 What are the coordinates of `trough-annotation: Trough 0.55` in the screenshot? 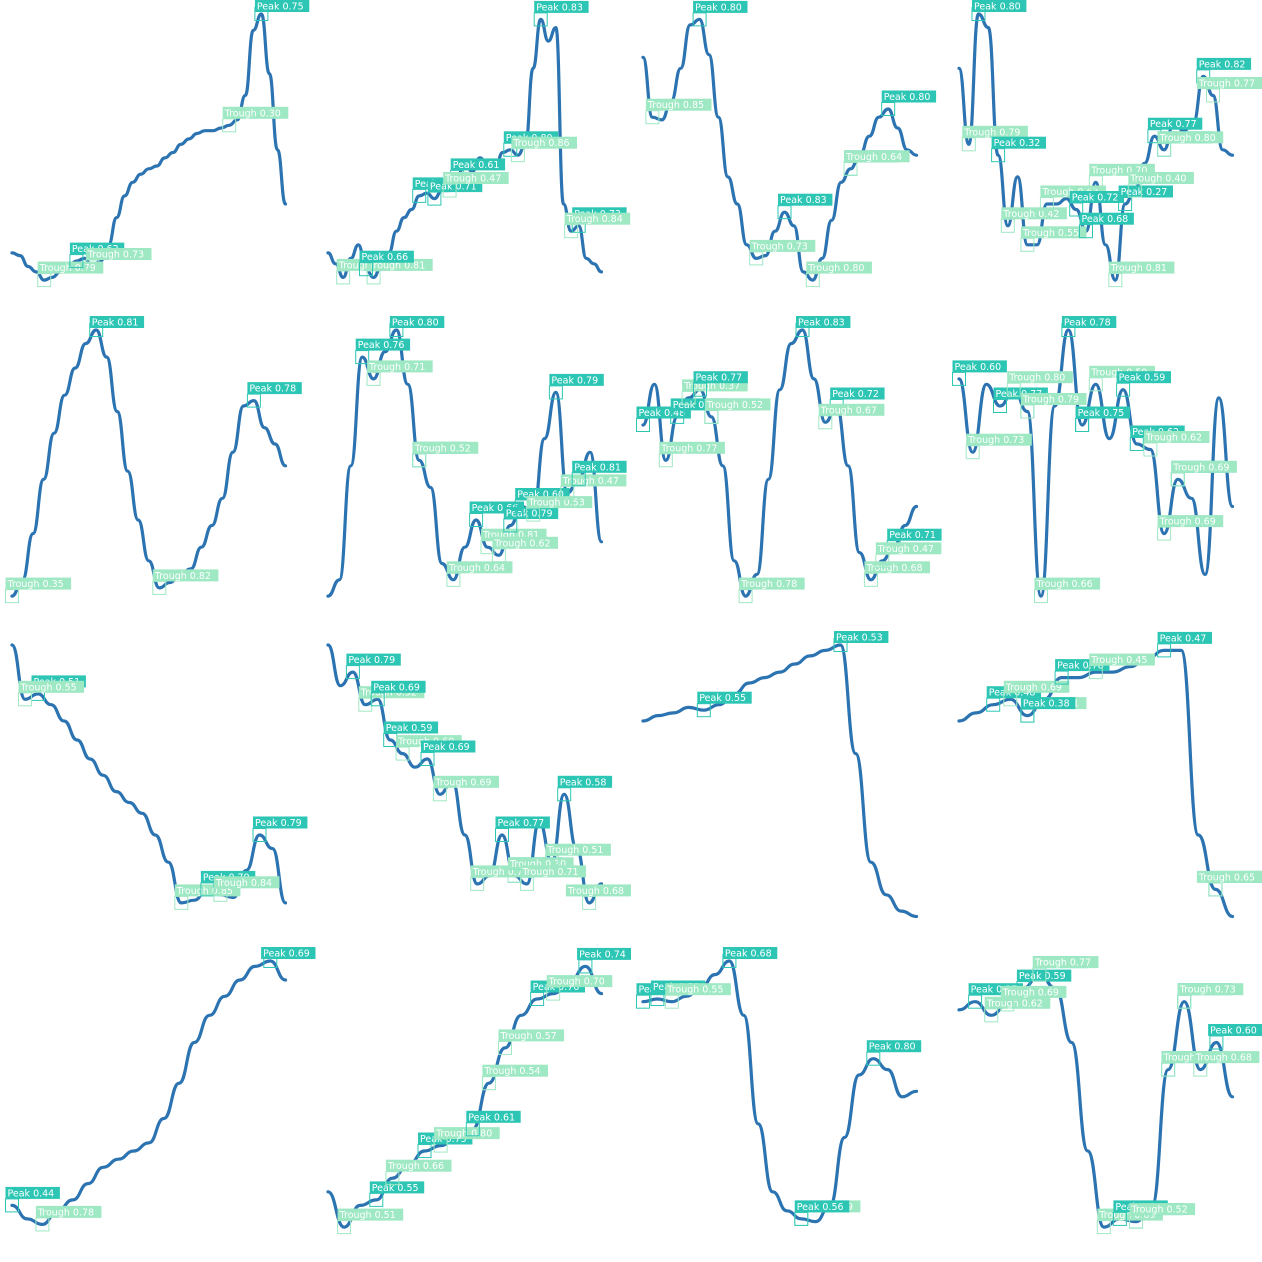 It's located at (1052, 239).